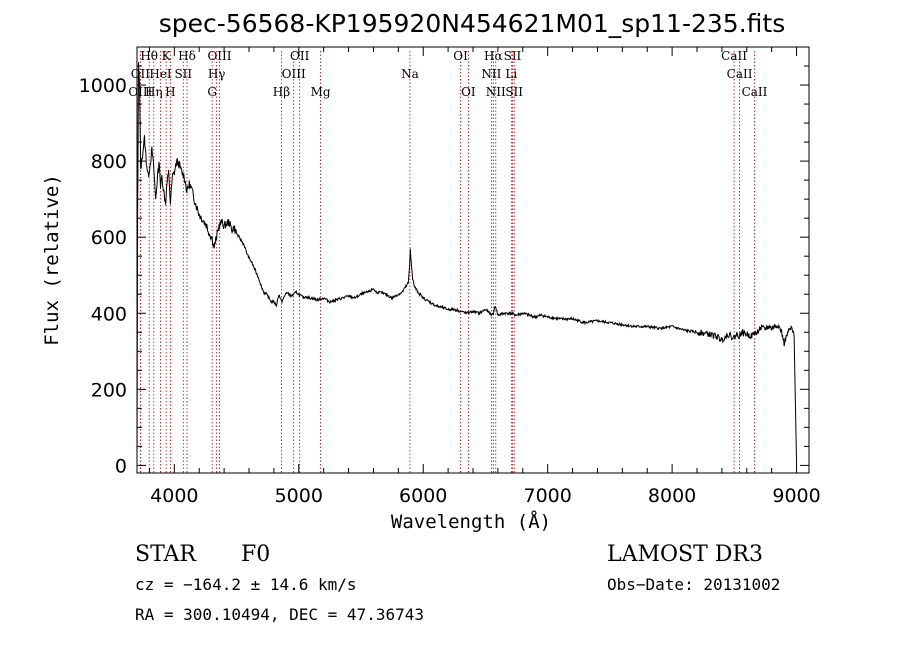 The height and width of the screenshot is (649, 900). Describe the element at coordinates (121, 466) in the screenshot. I see `y-tick-label: 0` at that location.